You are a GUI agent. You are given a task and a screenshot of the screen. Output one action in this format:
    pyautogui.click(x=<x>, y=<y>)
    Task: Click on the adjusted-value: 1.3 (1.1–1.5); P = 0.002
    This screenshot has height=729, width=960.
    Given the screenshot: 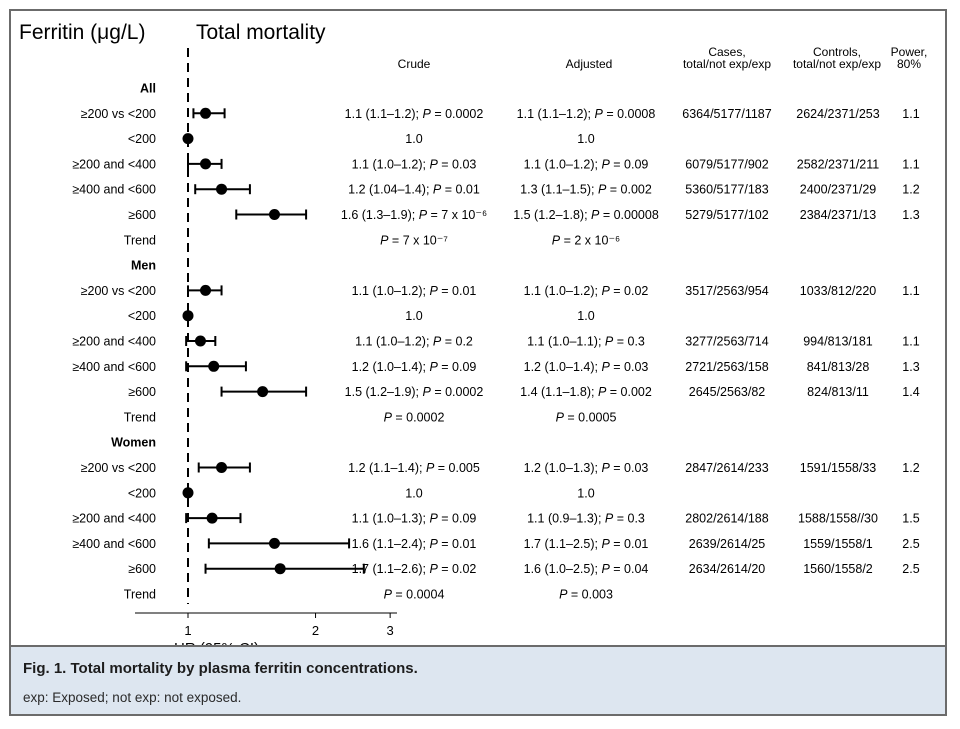 What is the action you would take?
    pyautogui.click(x=586, y=190)
    